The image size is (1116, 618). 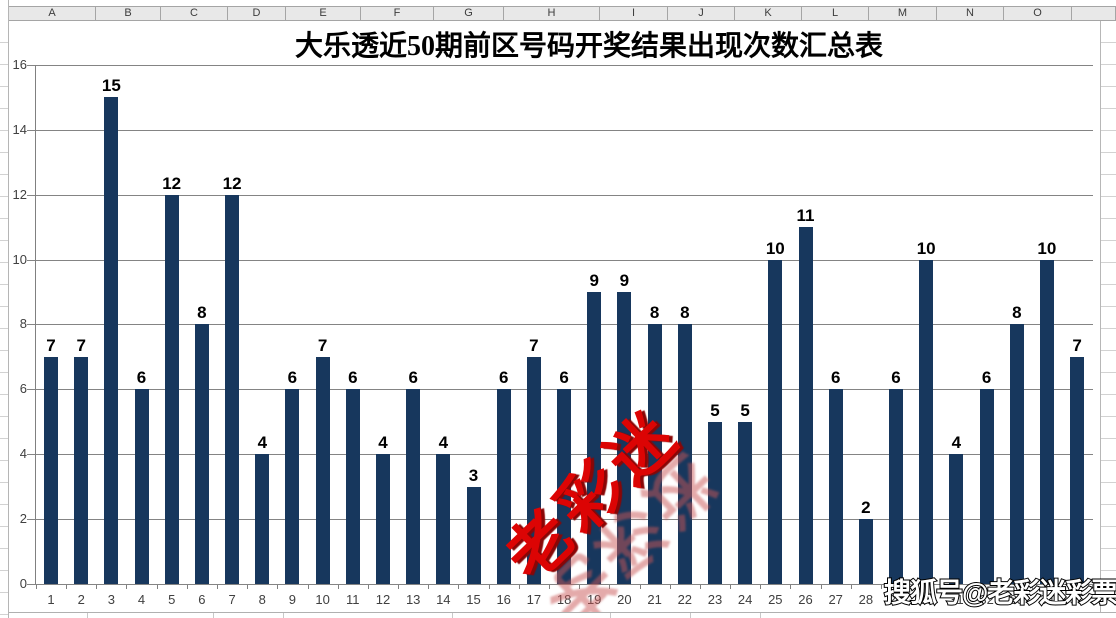 I want to click on column-header-M: M, so click(x=903, y=13).